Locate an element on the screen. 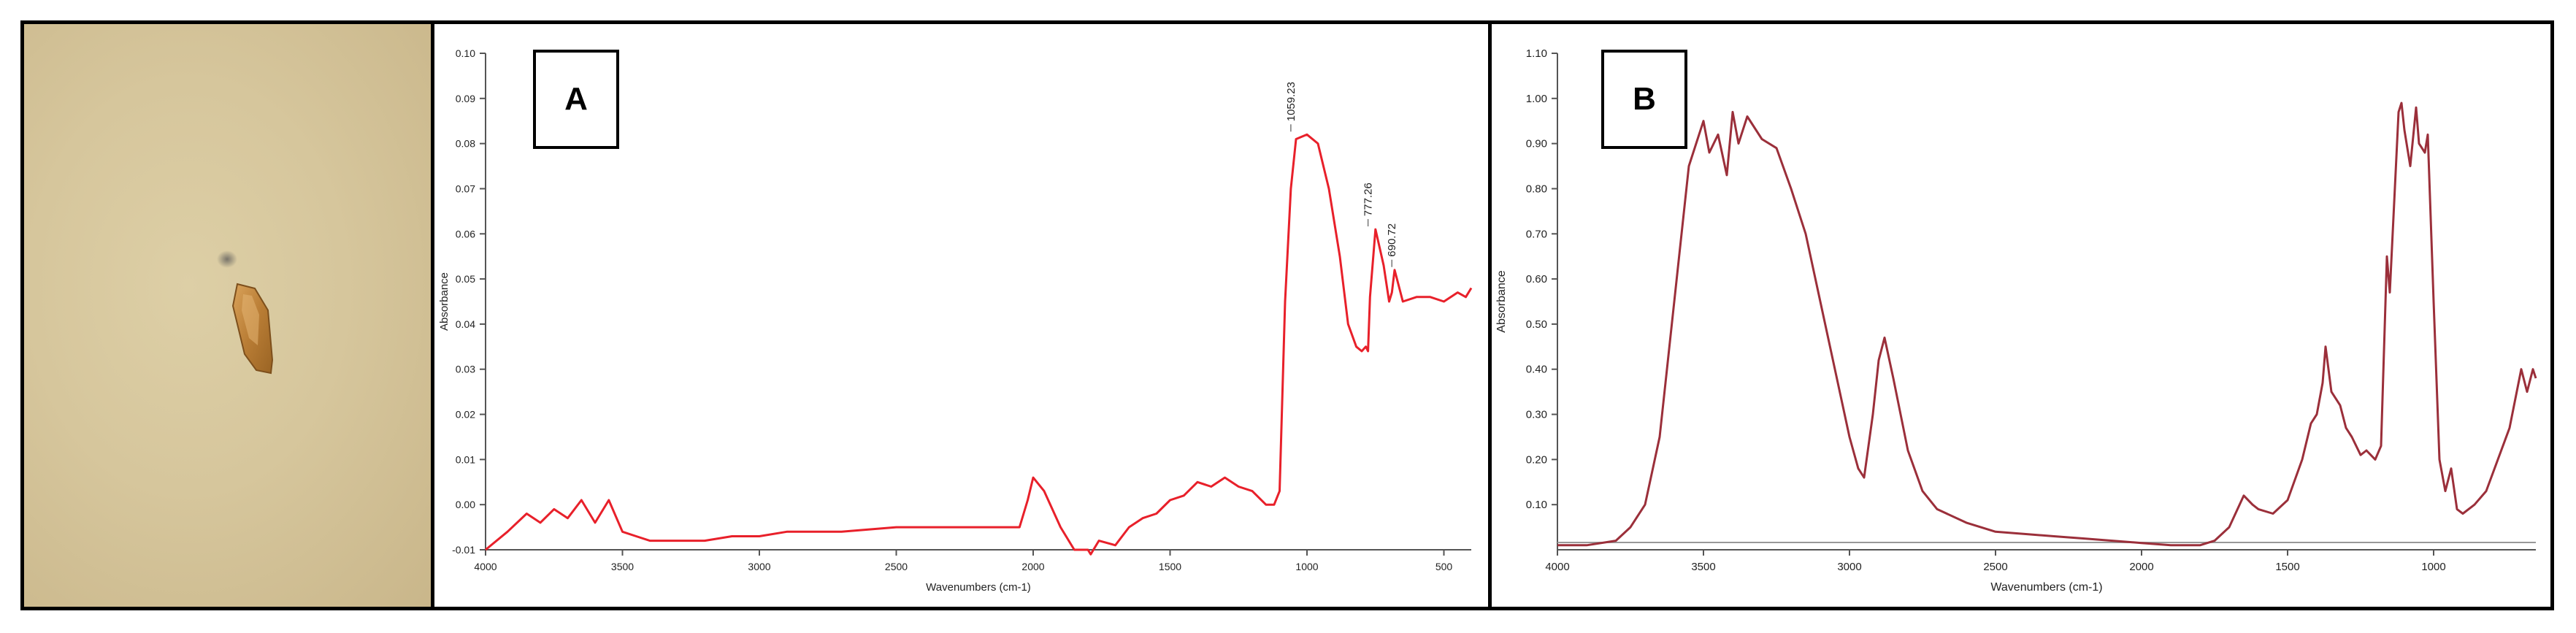 The image size is (2576, 633). peak-label: 690.72 is located at coordinates (1392, 240).